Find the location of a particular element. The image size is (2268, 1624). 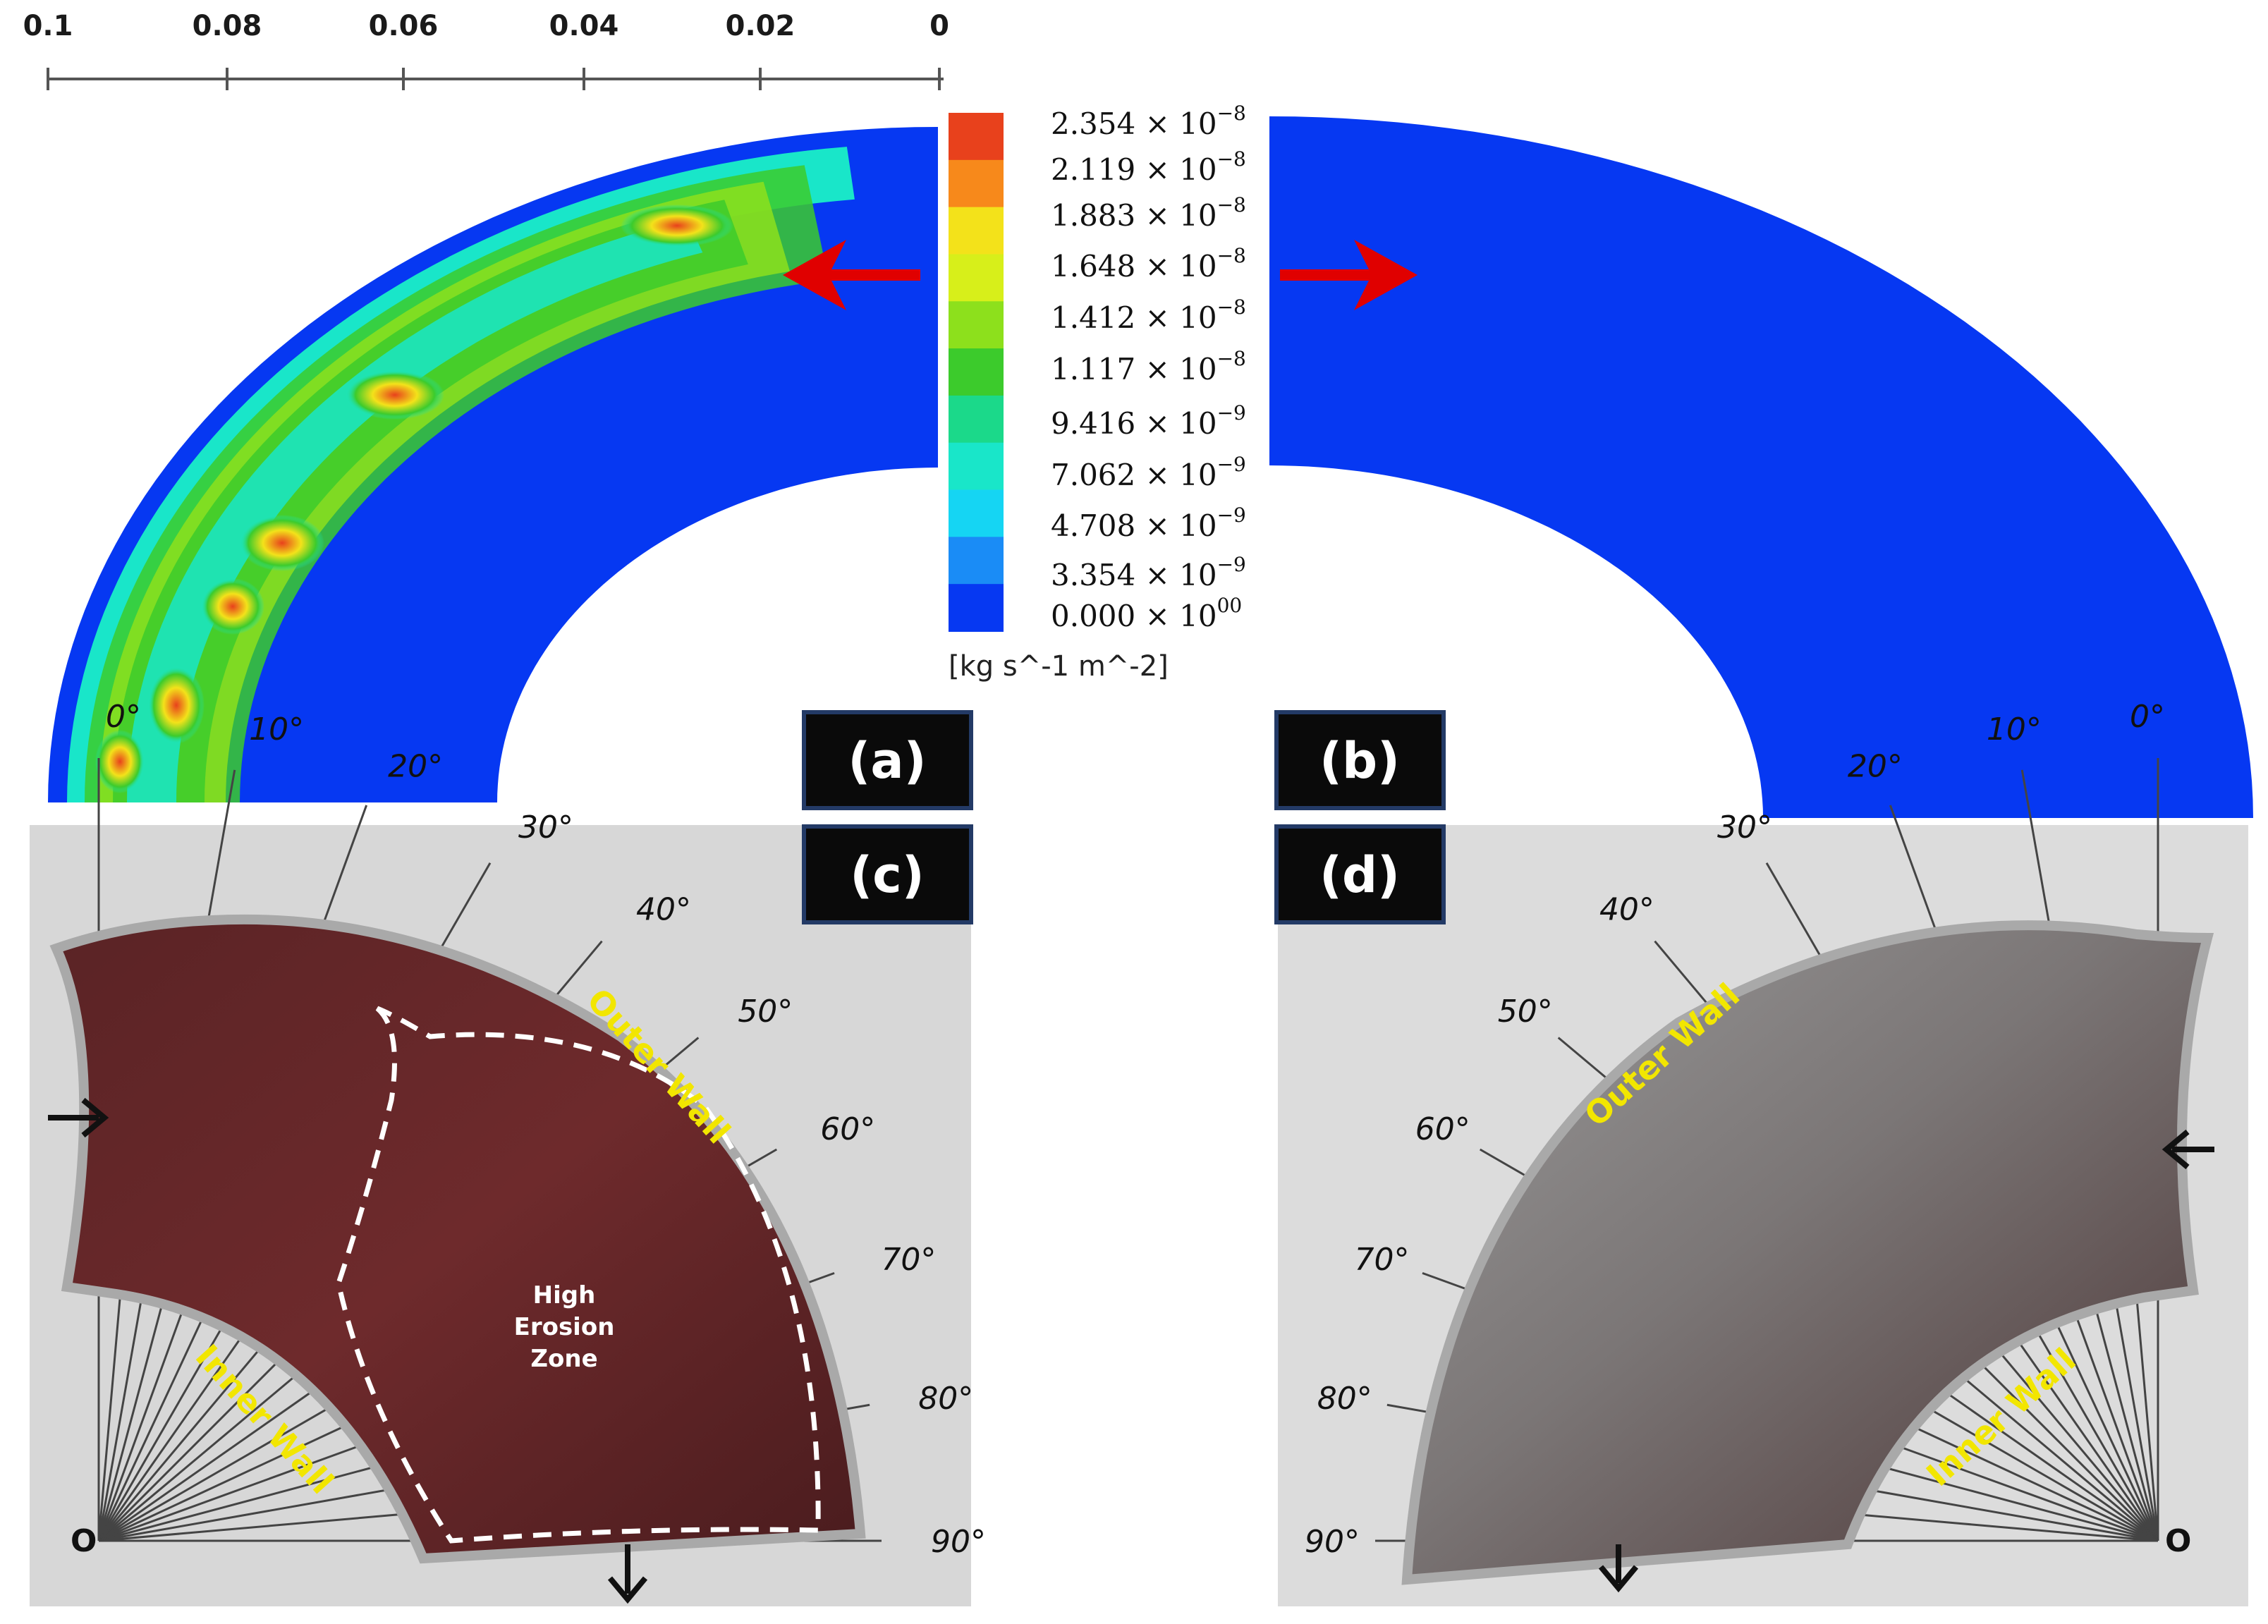

panel-label-c: (c) is located at coordinates (887, 874).